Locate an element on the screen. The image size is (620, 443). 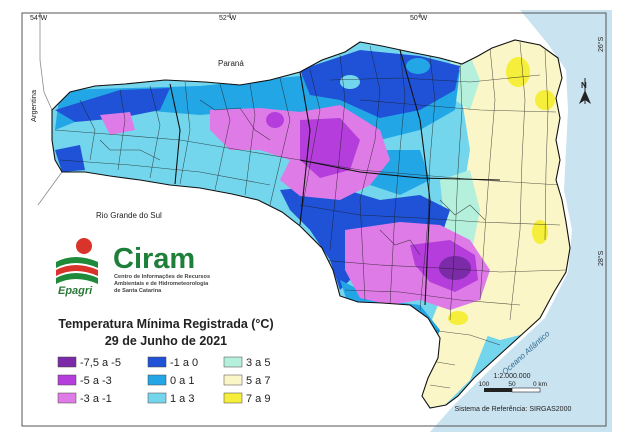
ciram-subtitle-3: de Santa Catarina is located at coordinates (138, 291).